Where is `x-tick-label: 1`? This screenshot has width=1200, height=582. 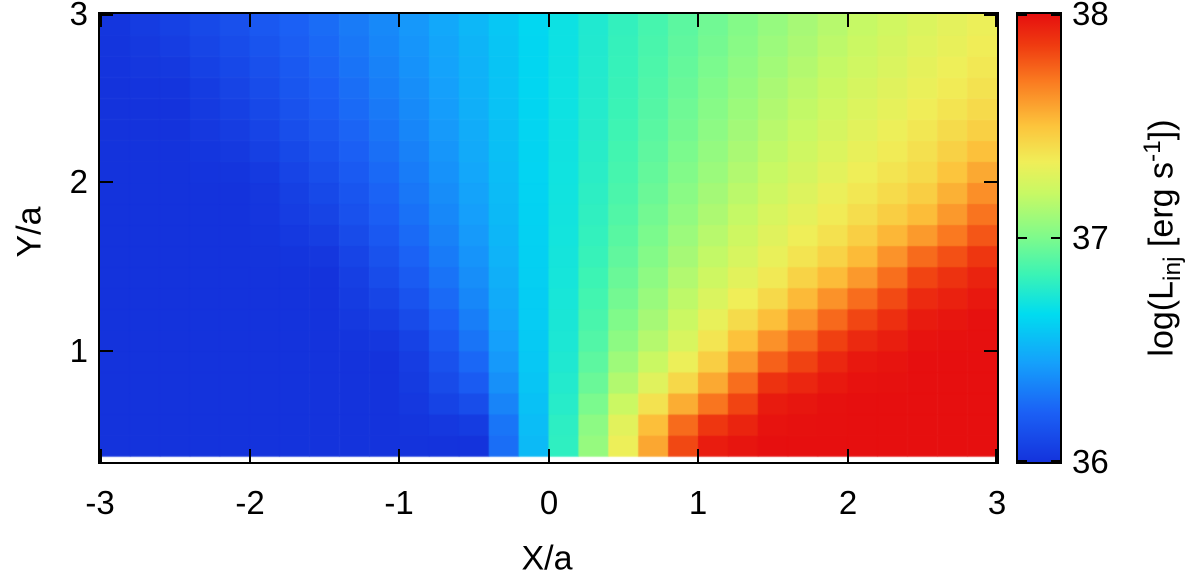 x-tick-label: 1 is located at coordinates (698, 502).